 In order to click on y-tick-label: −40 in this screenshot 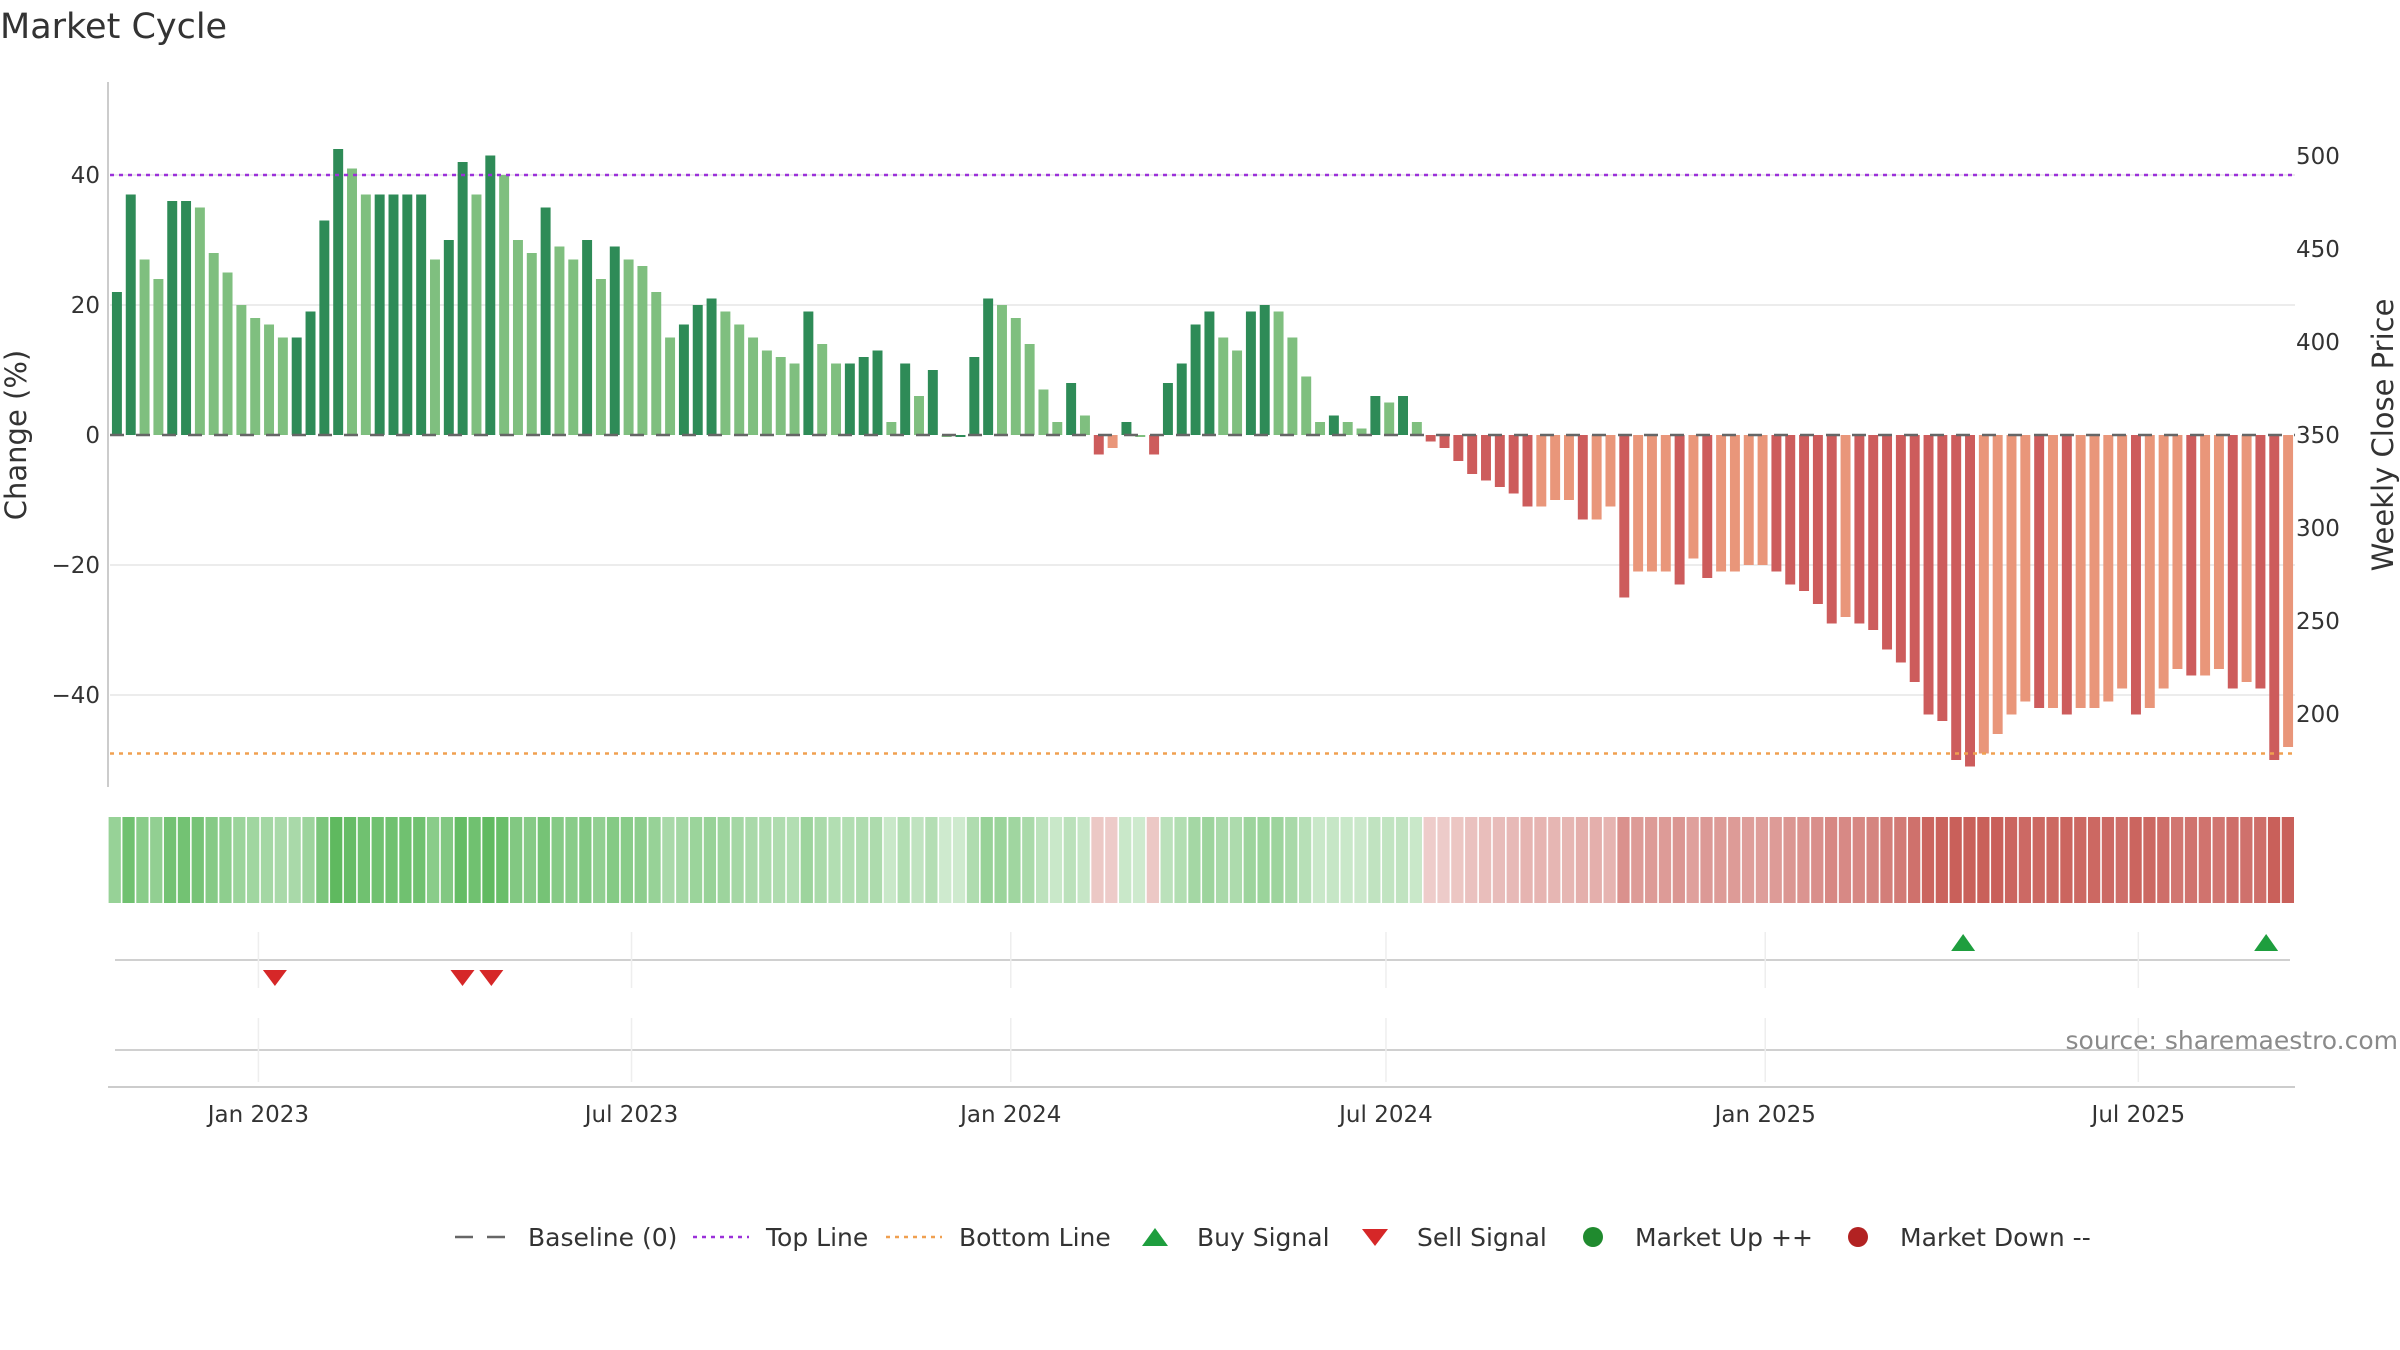, I will do `click(75, 696)`.